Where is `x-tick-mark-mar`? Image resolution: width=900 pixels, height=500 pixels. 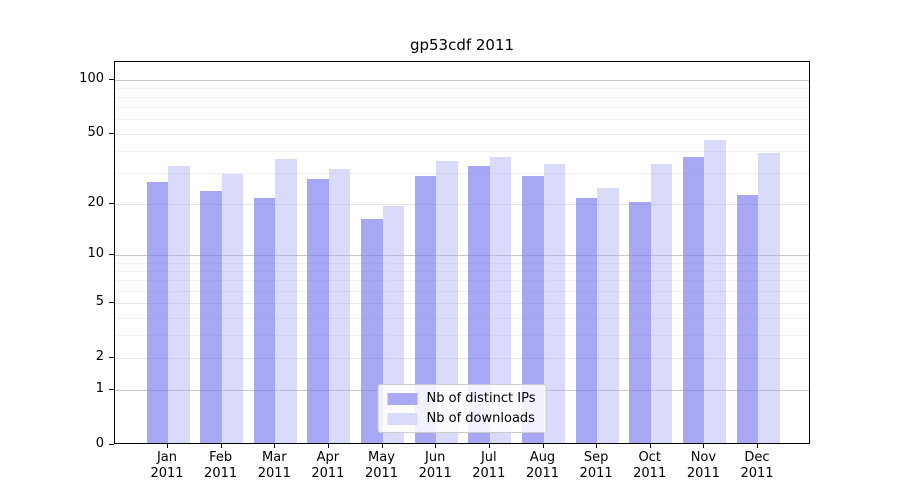 x-tick-mark-mar is located at coordinates (275, 446).